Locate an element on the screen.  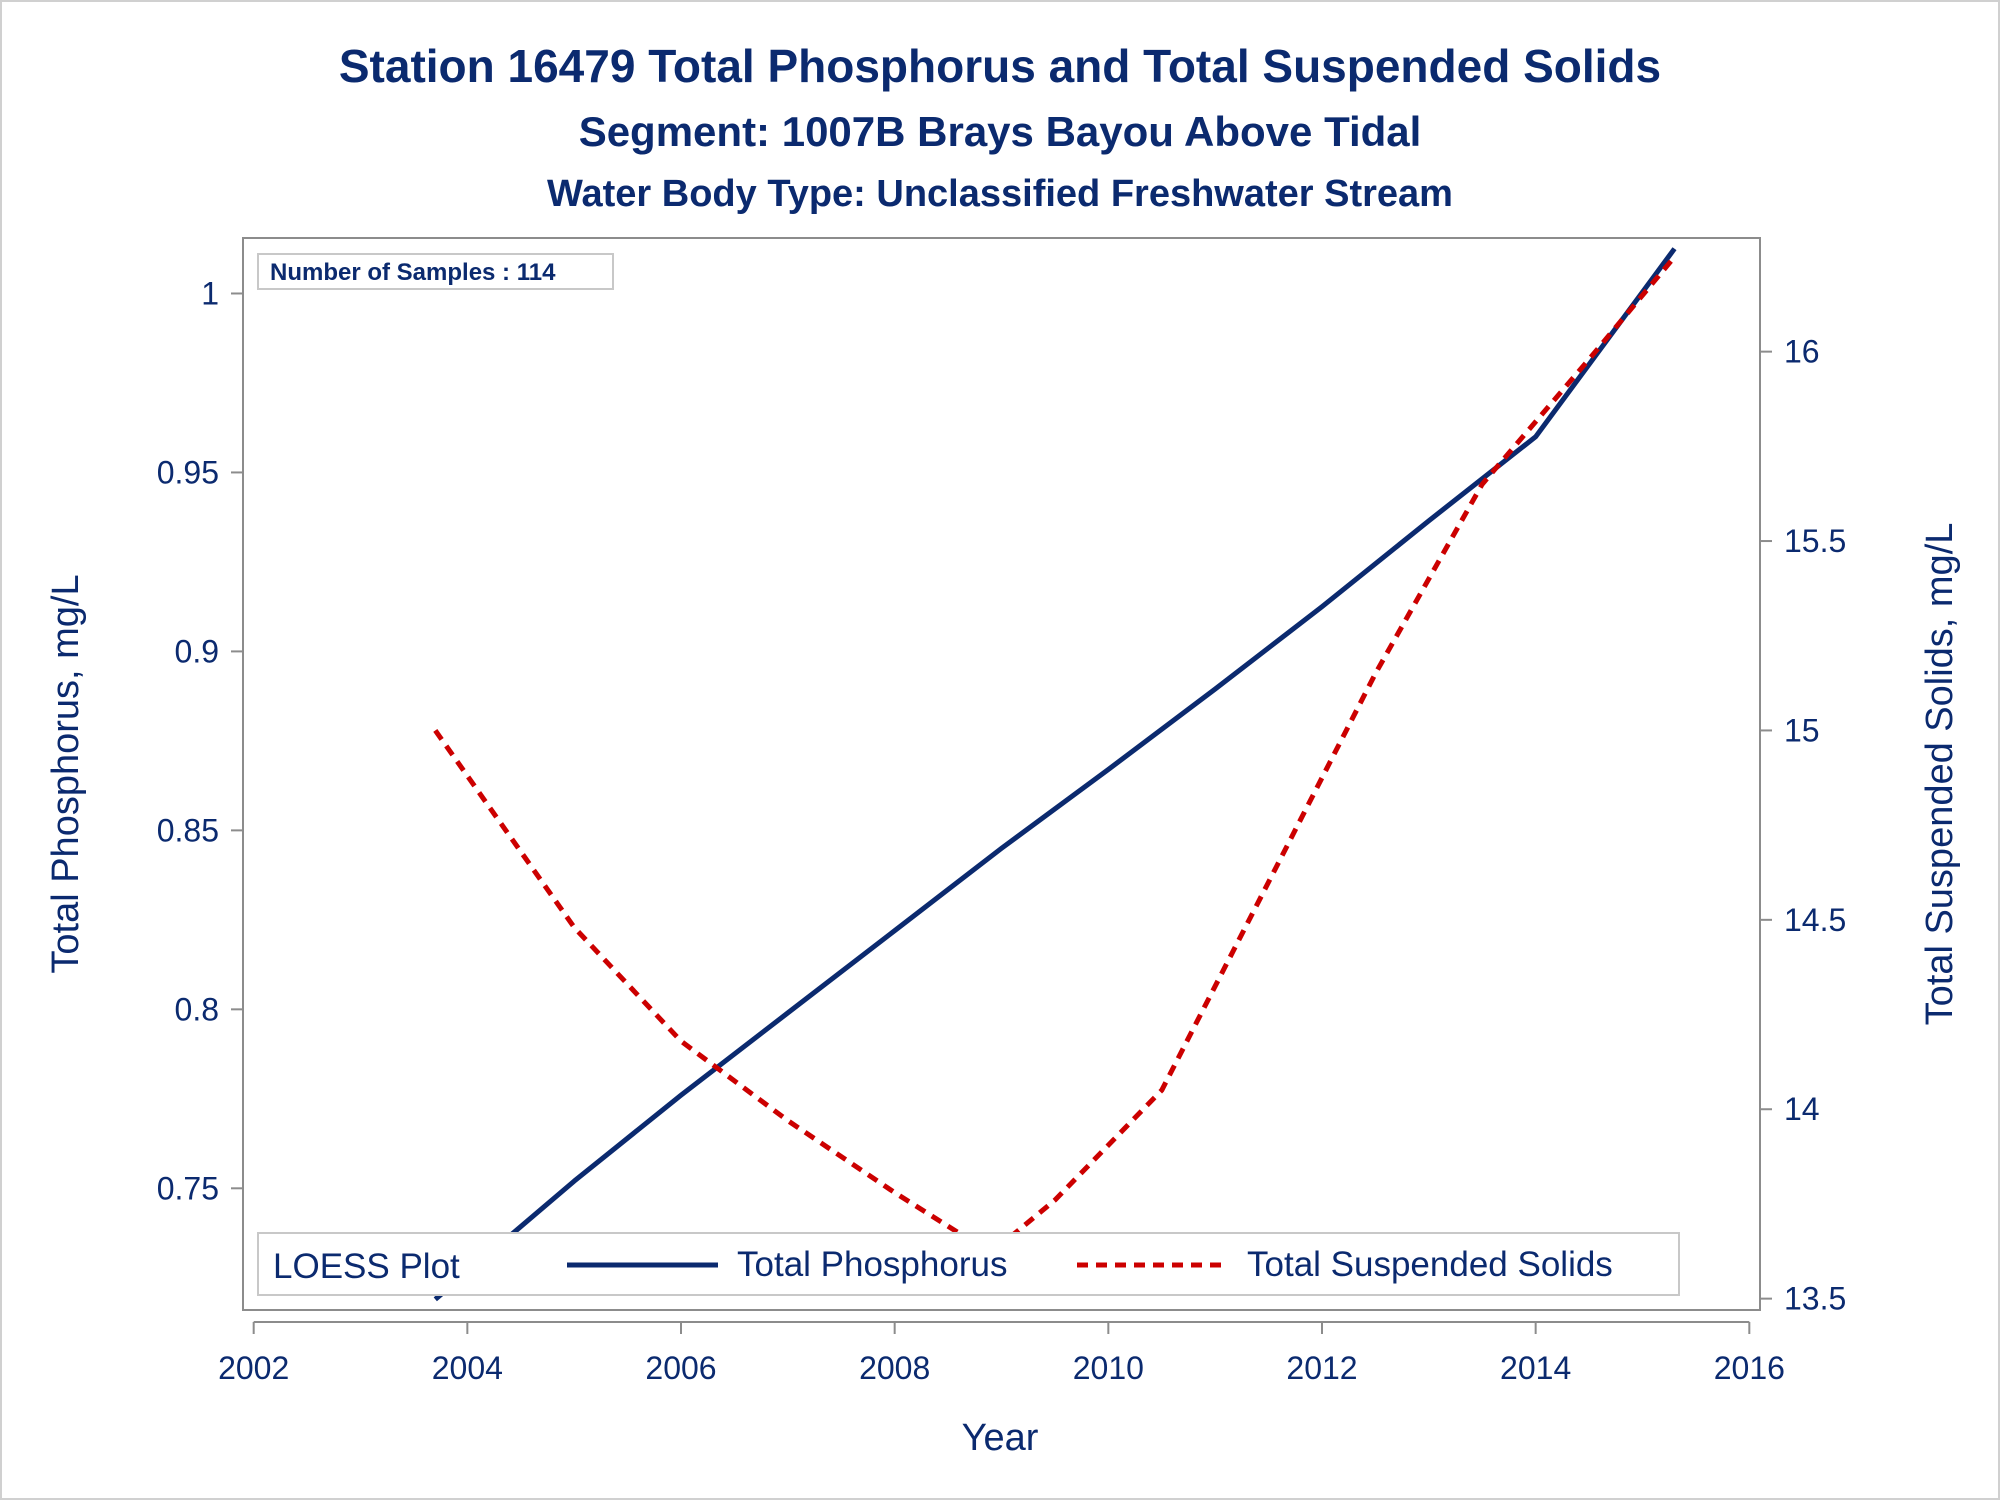
legend-frame is located at coordinates (968, 1264).